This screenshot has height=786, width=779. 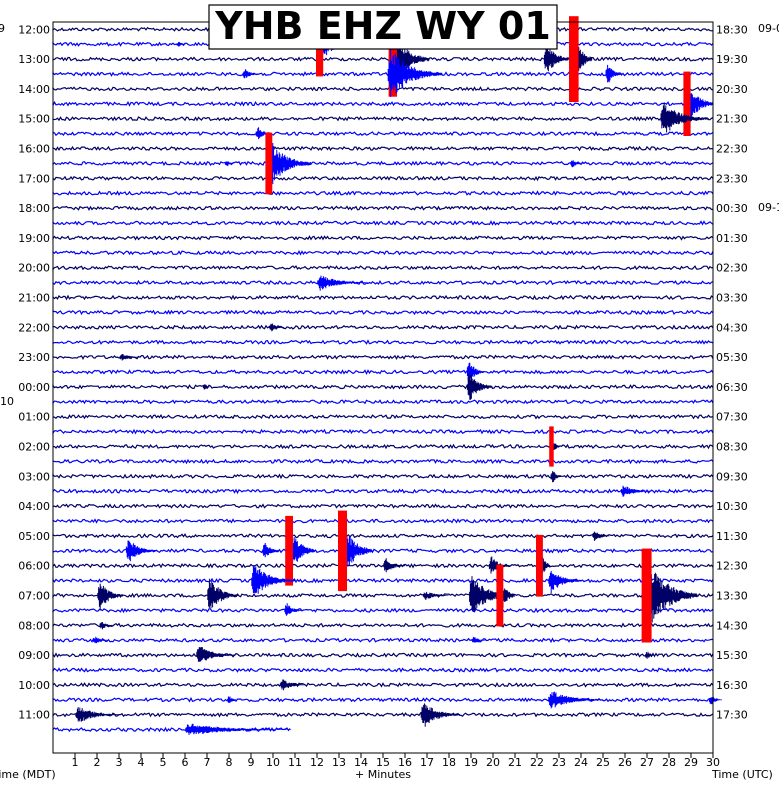 What do you see at coordinates (732, 506) in the screenshot?
I see `right-hour-label: 10:30` at bounding box center [732, 506].